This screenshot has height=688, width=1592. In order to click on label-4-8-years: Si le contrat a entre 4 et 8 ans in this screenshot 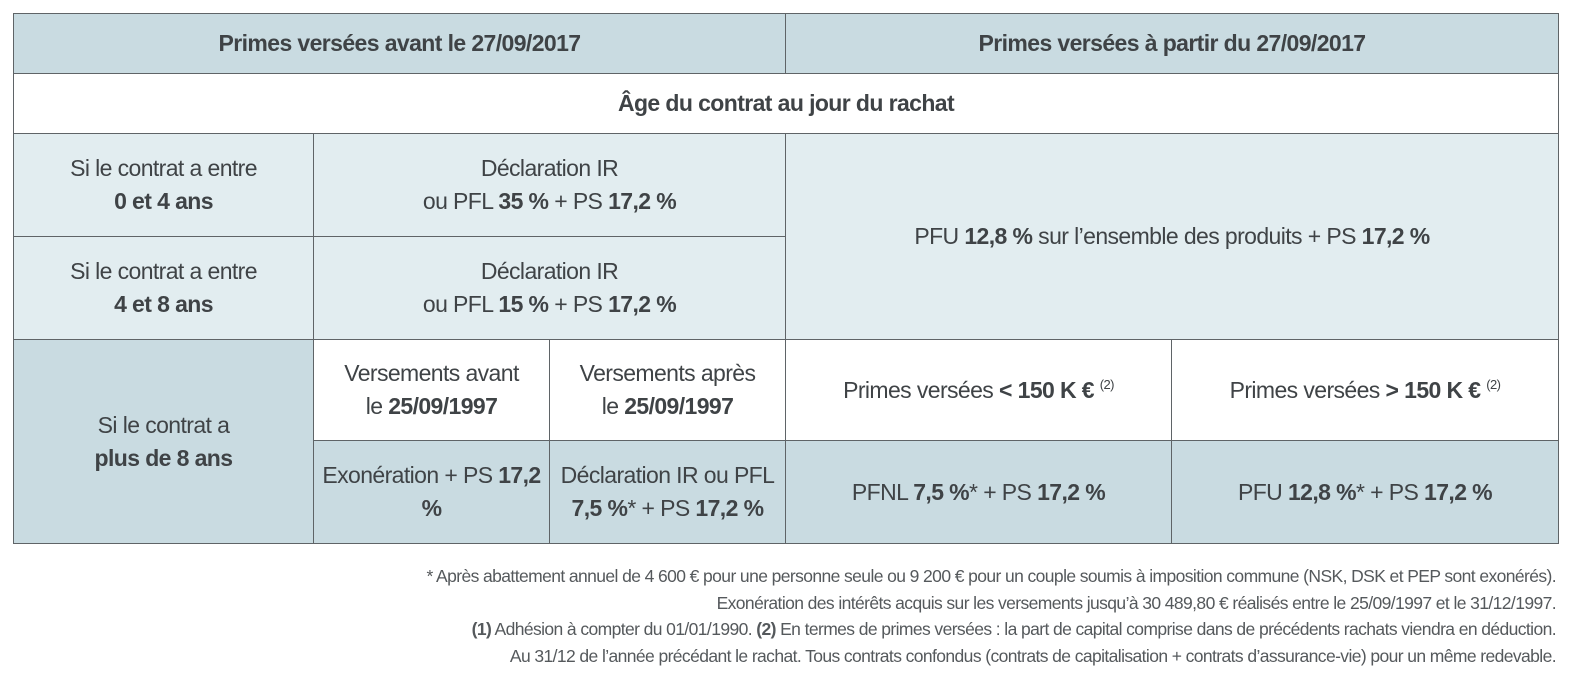, I will do `click(163, 288)`.